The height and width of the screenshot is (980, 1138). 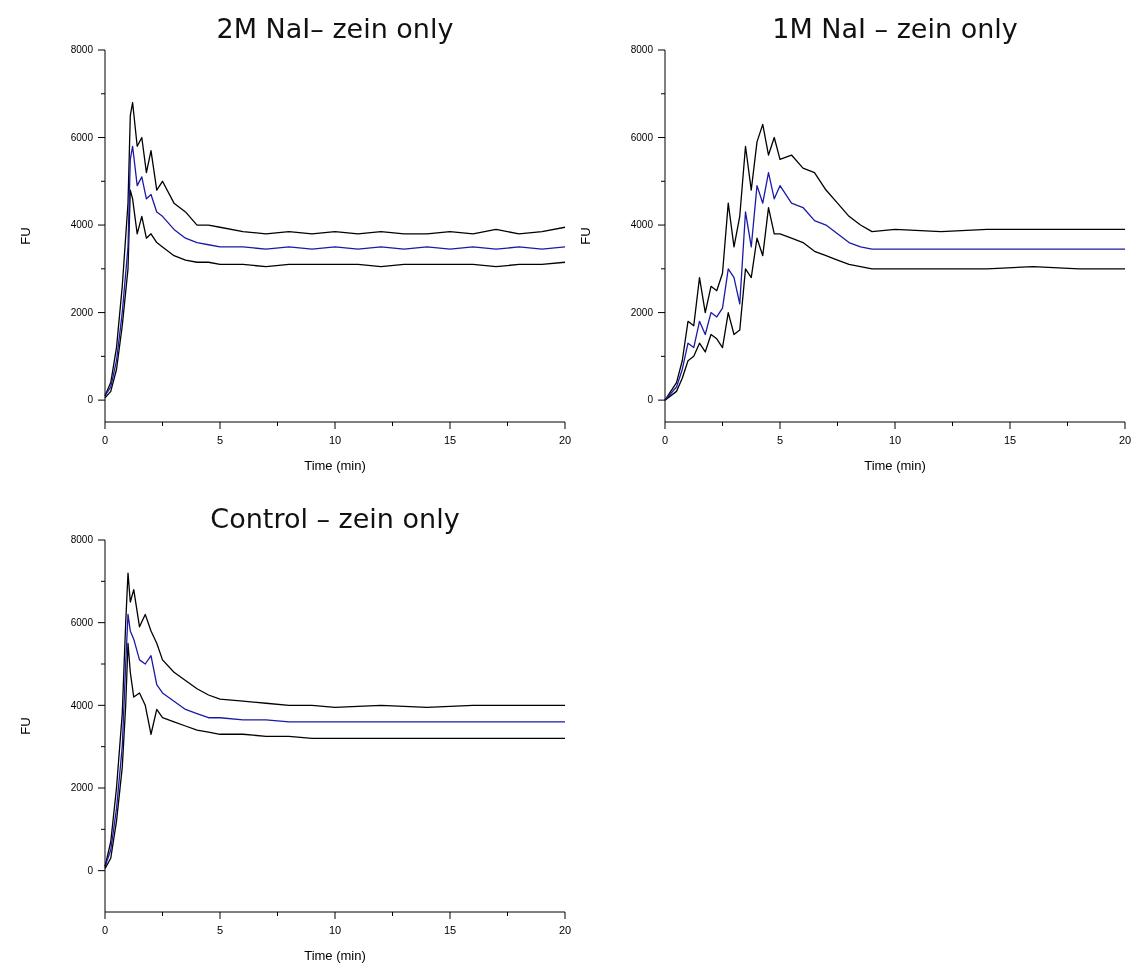 What do you see at coordinates (335, 518) in the screenshot?
I see `chart-title: Control – zein only` at bounding box center [335, 518].